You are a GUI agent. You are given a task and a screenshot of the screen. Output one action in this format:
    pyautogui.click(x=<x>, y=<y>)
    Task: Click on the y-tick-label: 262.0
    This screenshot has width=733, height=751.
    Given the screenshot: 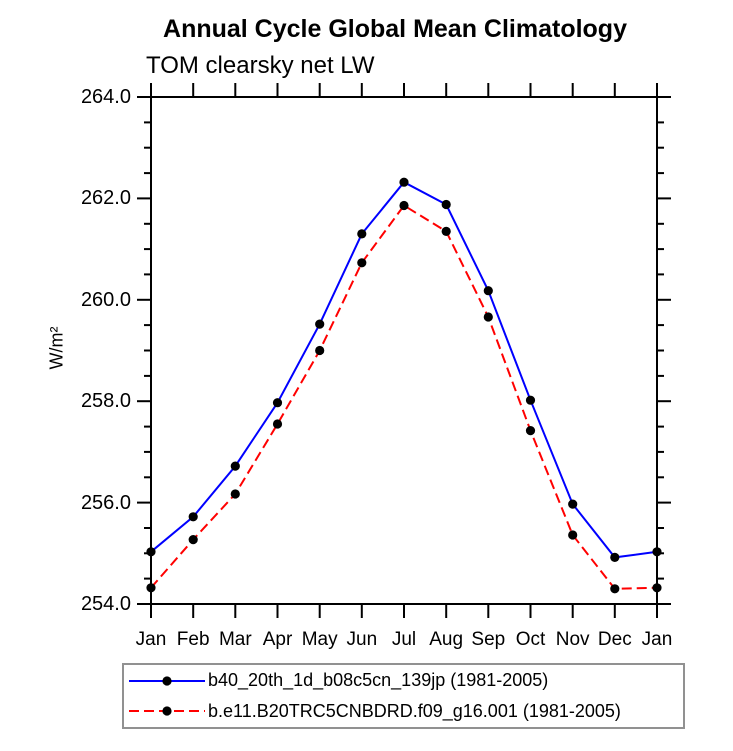 What is the action you would take?
    pyautogui.click(x=105, y=198)
    